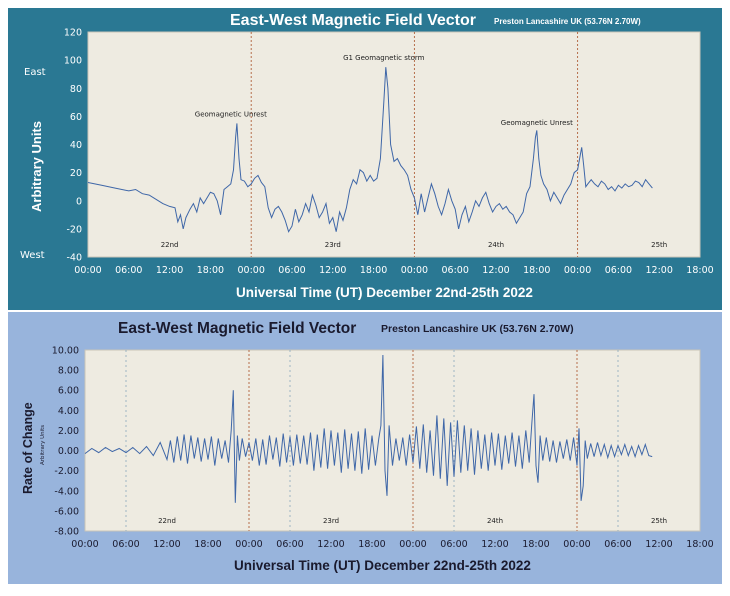 The height and width of the screenshot is (596, 730). I want to click on top-side-label-west: West, so click(32, 255).